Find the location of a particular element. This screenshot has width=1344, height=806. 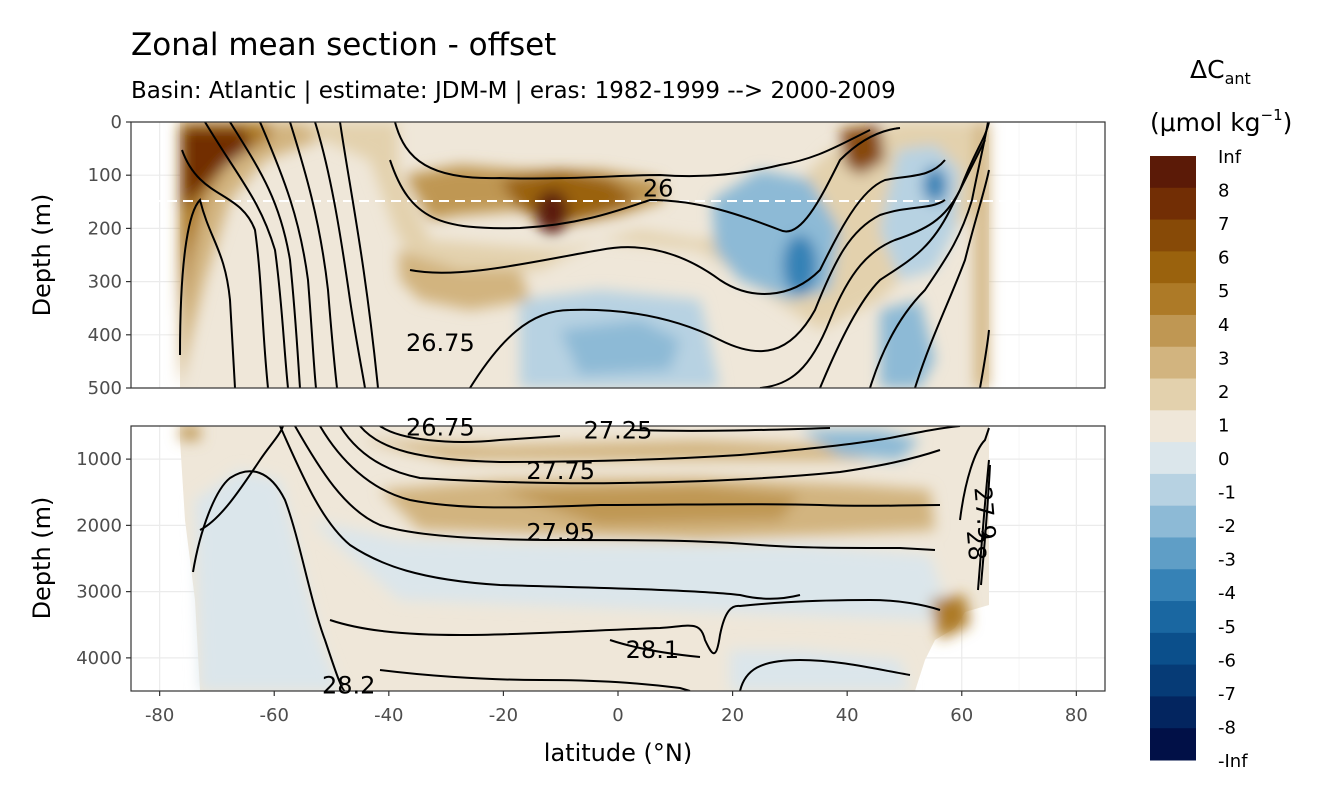

contour-label: 28.2 is located at coordinates (348, 686).